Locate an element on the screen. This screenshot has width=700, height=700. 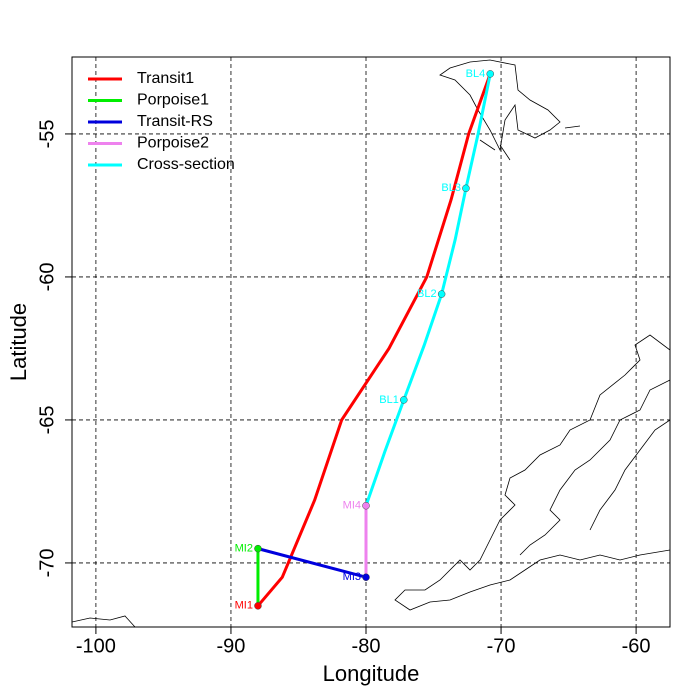
station-label: BL2 is located at coordinates (427, 294).